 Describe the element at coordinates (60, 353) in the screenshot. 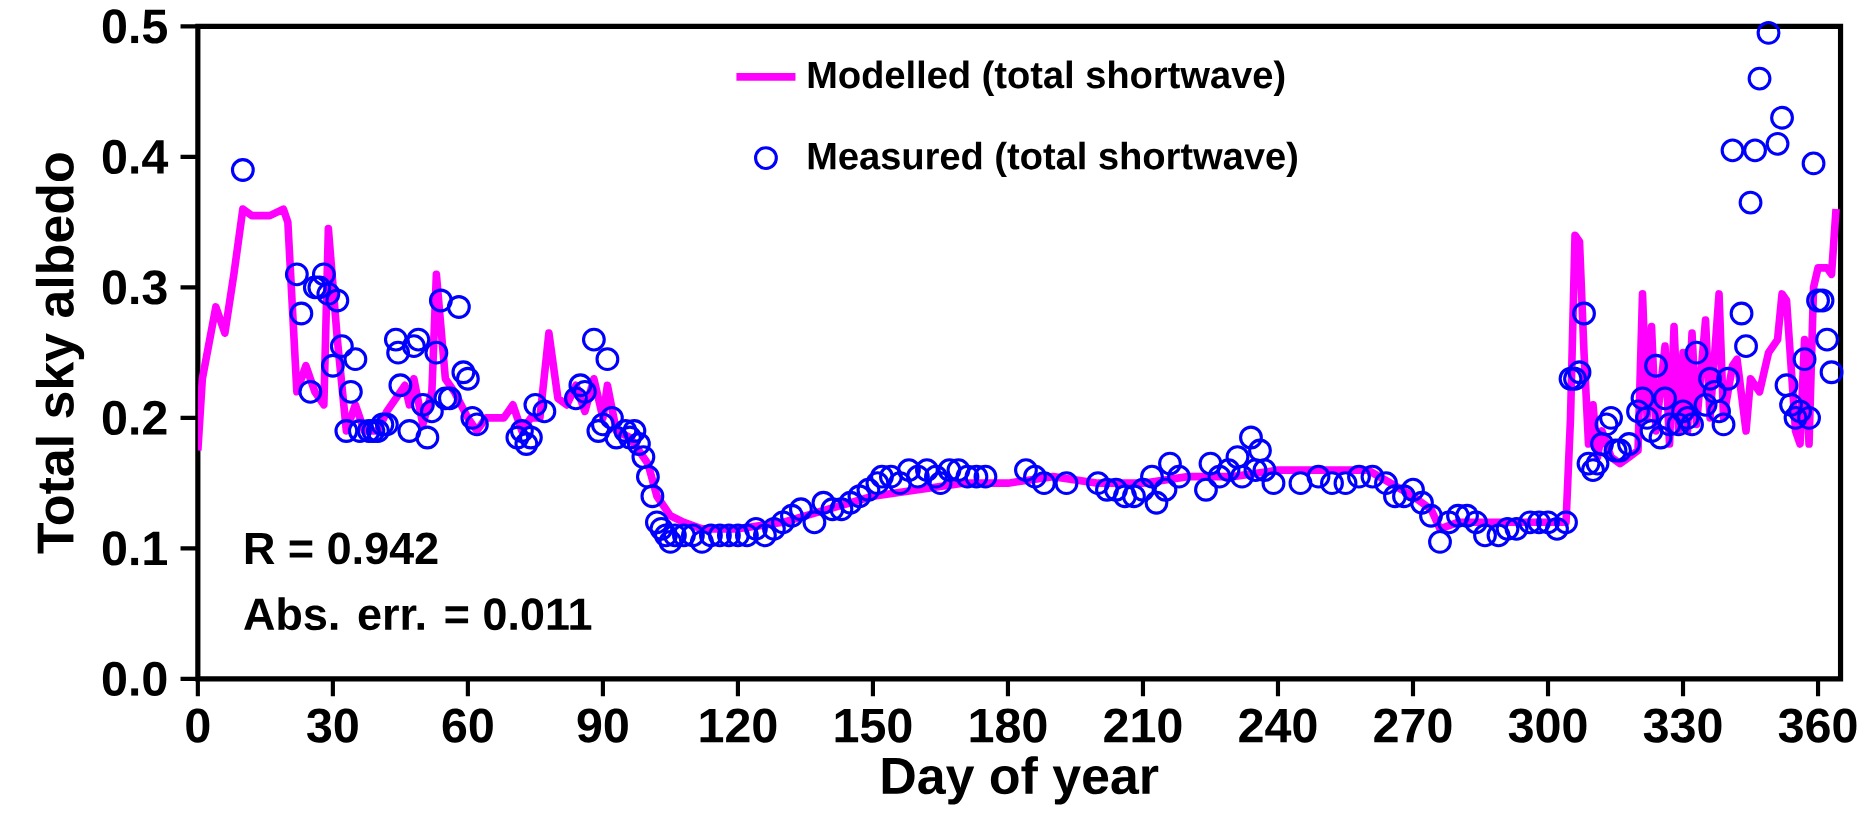

I see `y-axis-title: Total sky albedo` at that location.